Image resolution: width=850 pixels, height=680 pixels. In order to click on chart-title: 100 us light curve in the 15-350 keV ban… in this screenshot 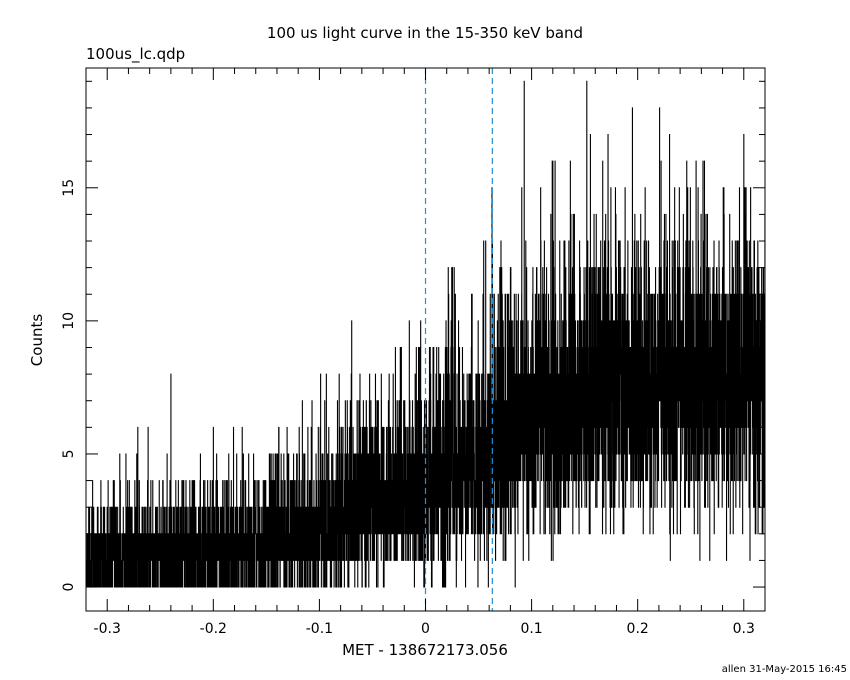, I will do `click(425, 33)`.